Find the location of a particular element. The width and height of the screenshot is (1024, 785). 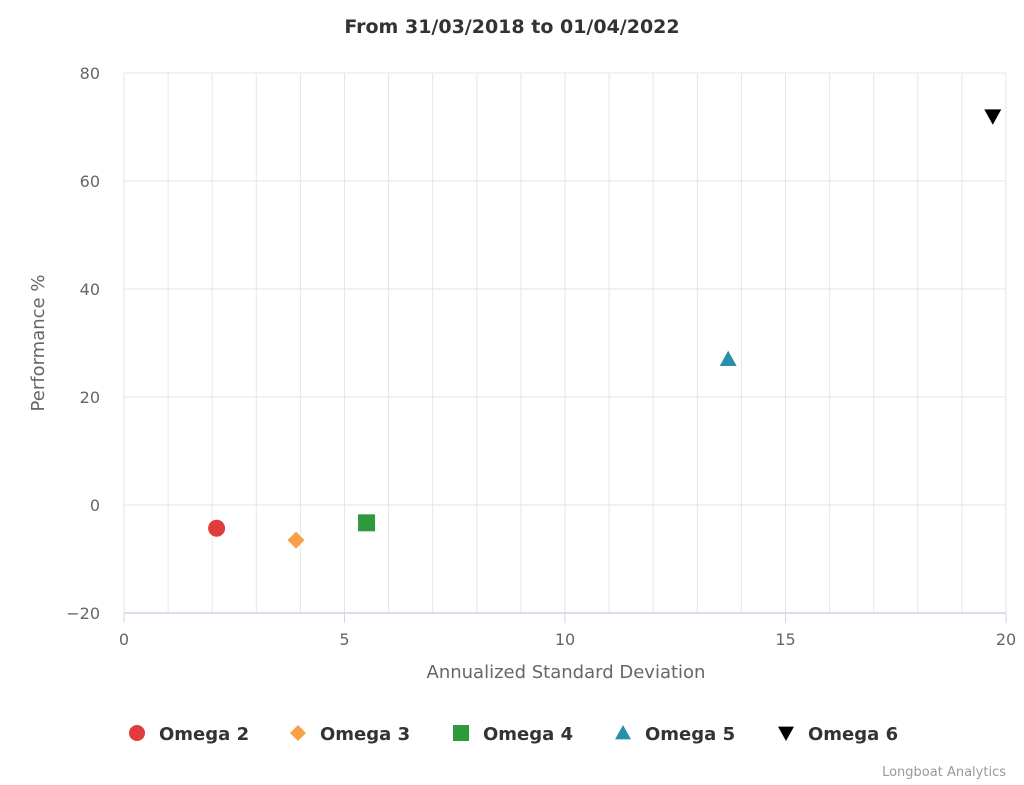

y-tick-label: 40 is located at coordinates (90, 289).